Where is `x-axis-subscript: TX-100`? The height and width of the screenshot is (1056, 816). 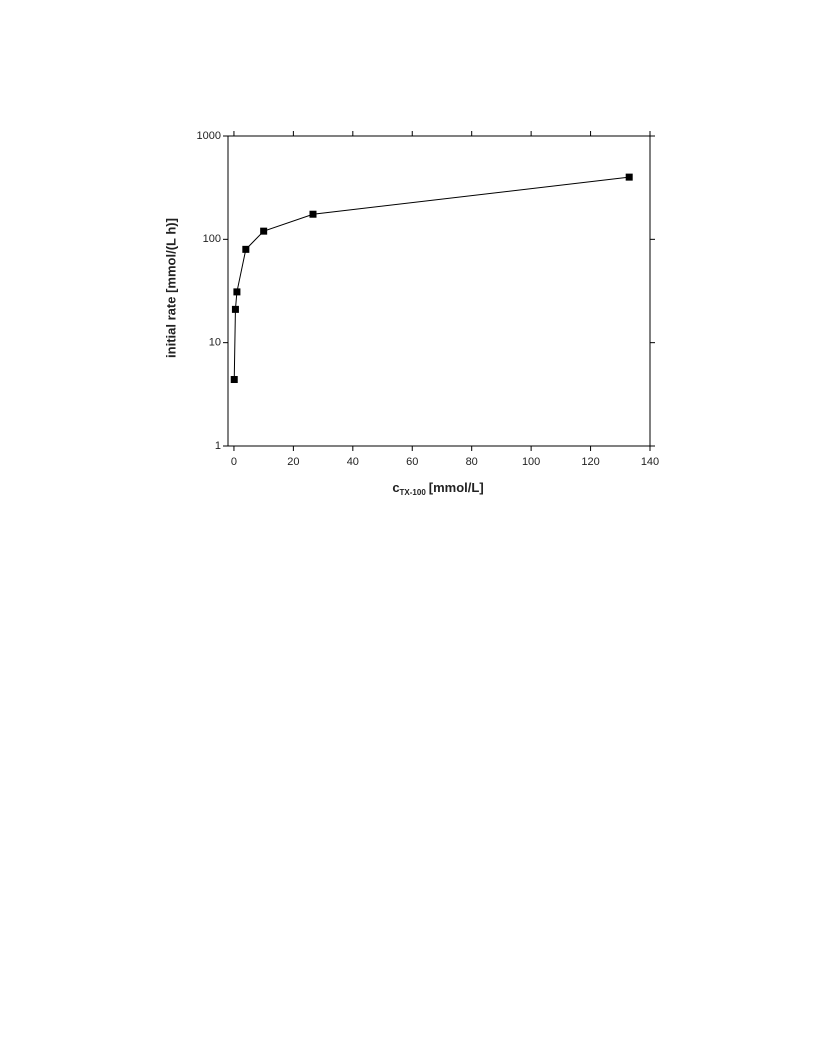 x-axis-subscript: TX-100 is located at coordinates (413, 492).